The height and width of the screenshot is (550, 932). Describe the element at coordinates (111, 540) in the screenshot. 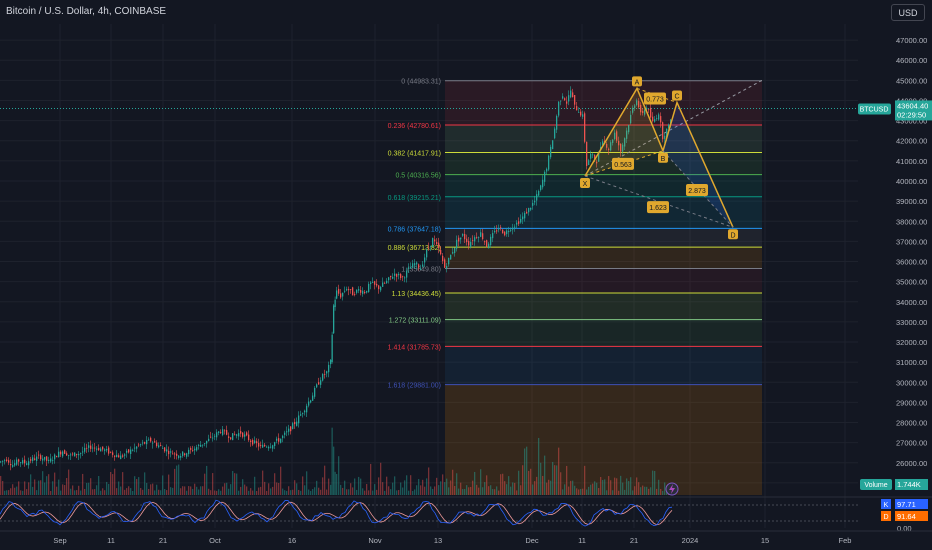

I see `time-tick: 11` at that location.